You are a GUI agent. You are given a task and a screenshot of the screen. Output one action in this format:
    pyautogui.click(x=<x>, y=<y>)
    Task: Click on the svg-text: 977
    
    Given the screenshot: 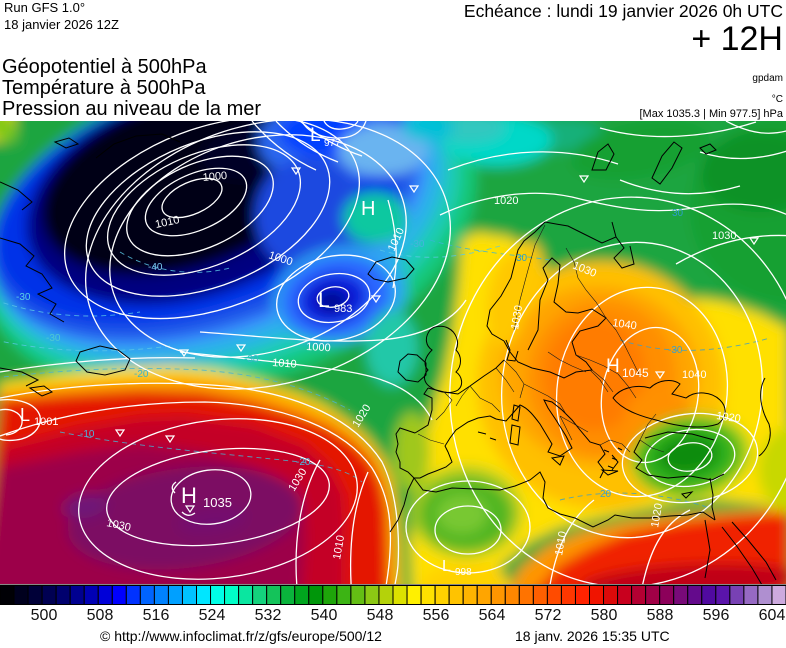 What is the action you would take?
    pyautogui.click(x=332, y=143)
    